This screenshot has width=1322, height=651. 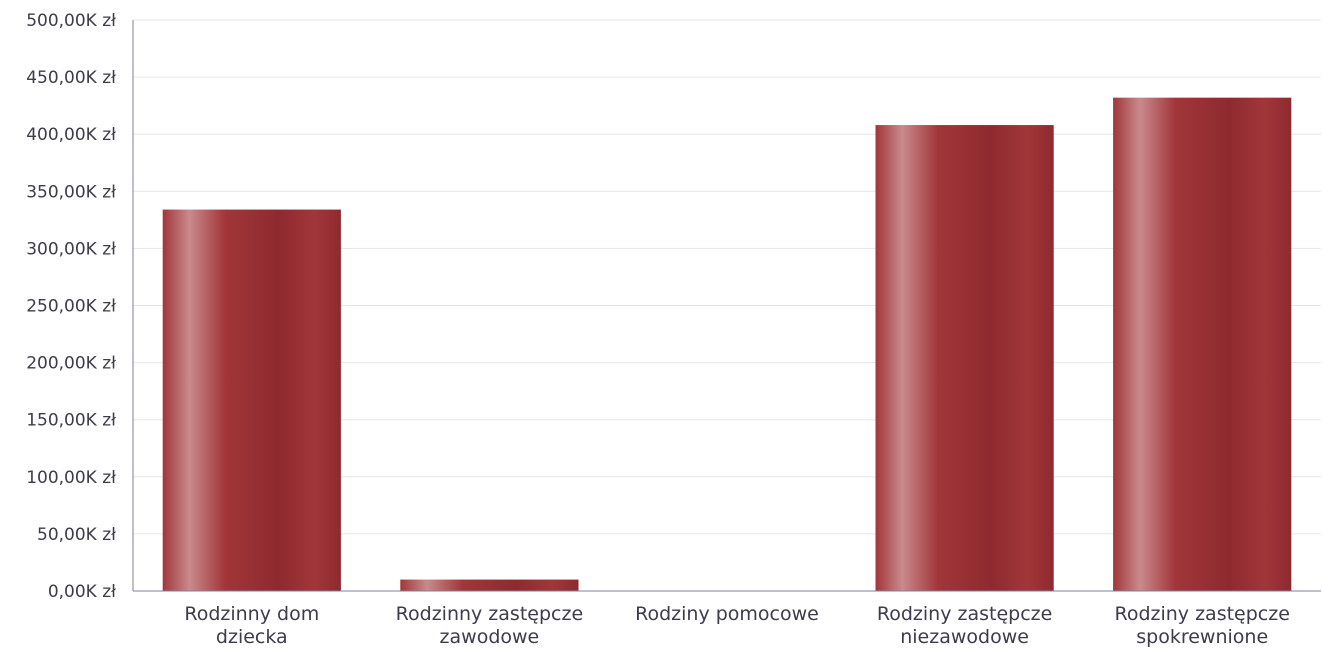 What do you see at coordinates (71, 478) in the screenshot?
I see `y-tick-label: 100,00K zł` at bounding box center [71, 478].